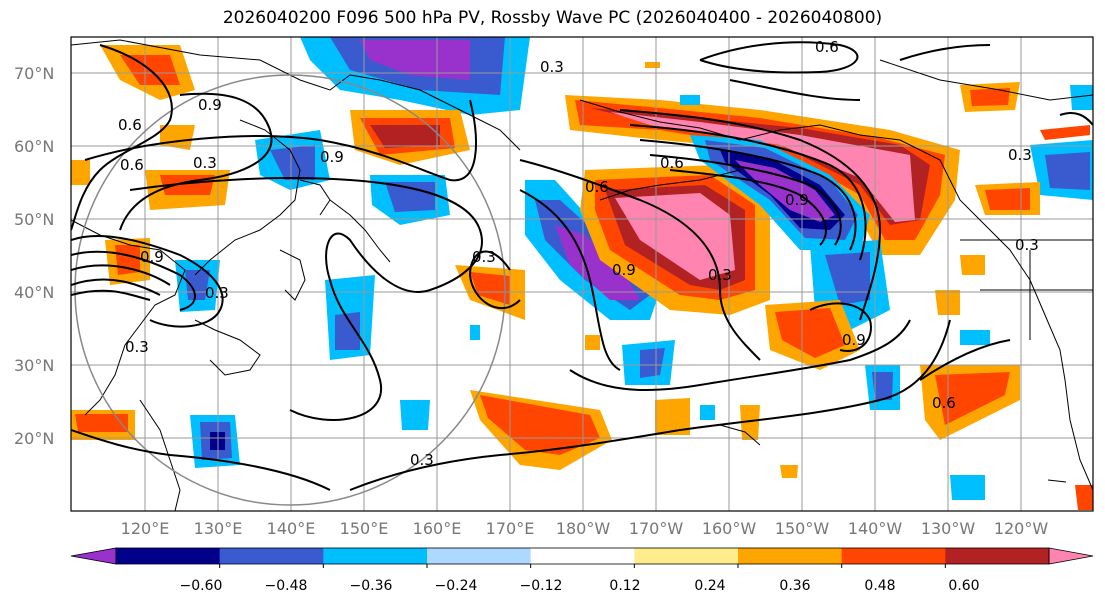  I want to click on svg-text: 140°W, so click(875, 528).